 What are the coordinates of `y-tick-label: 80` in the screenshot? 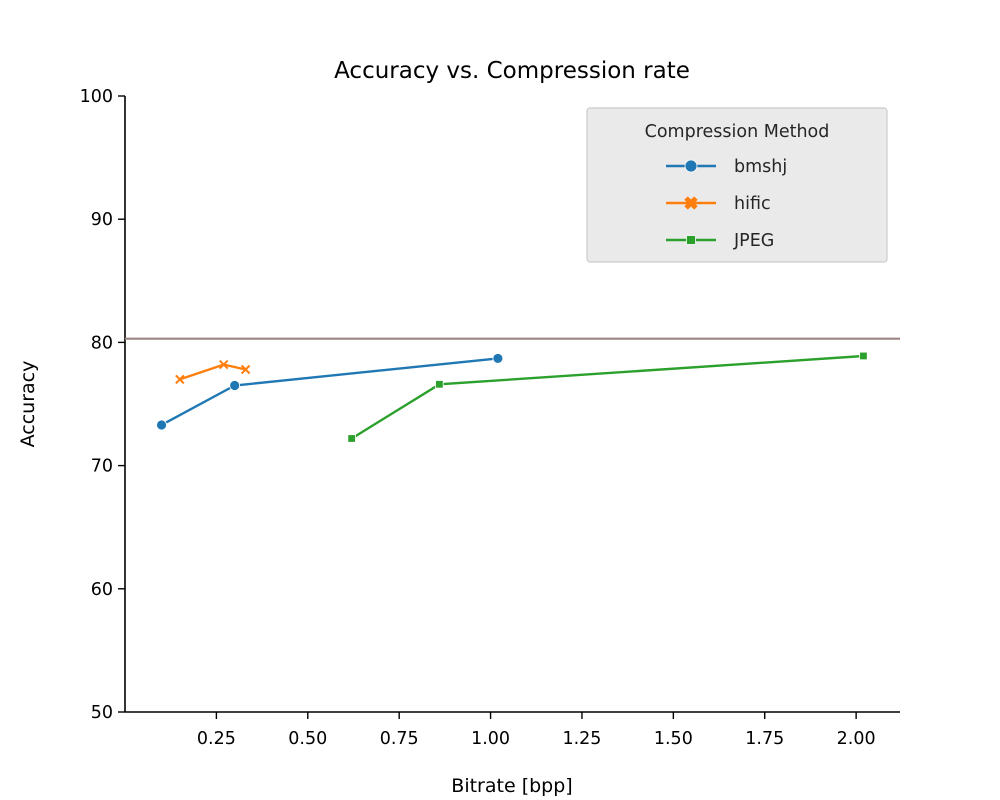 It's located at (102, 343).